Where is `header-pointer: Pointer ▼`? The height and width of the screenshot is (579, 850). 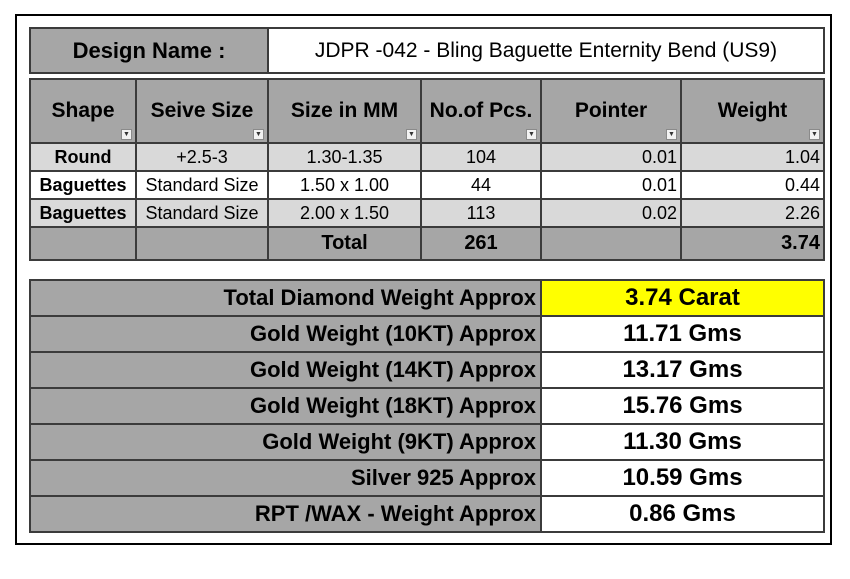
header-pointer: Pointer ▼ is located at coordinates (611, 111).